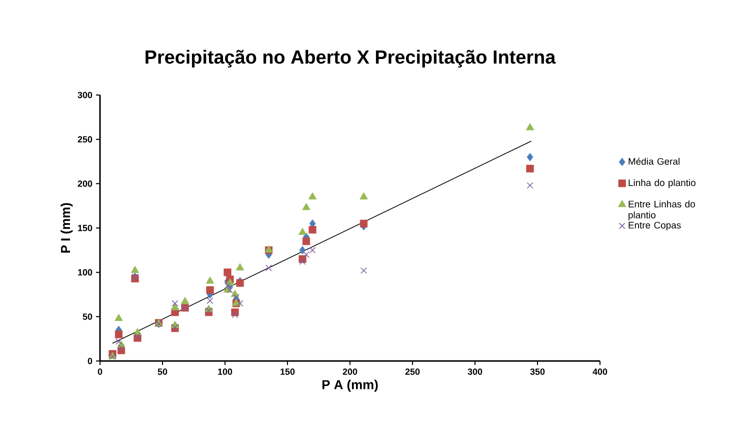  What do you see at coordinates (654, 161) in the screenshot?
I see `legend-label: Média Geral` at bounding box center [654, 161].